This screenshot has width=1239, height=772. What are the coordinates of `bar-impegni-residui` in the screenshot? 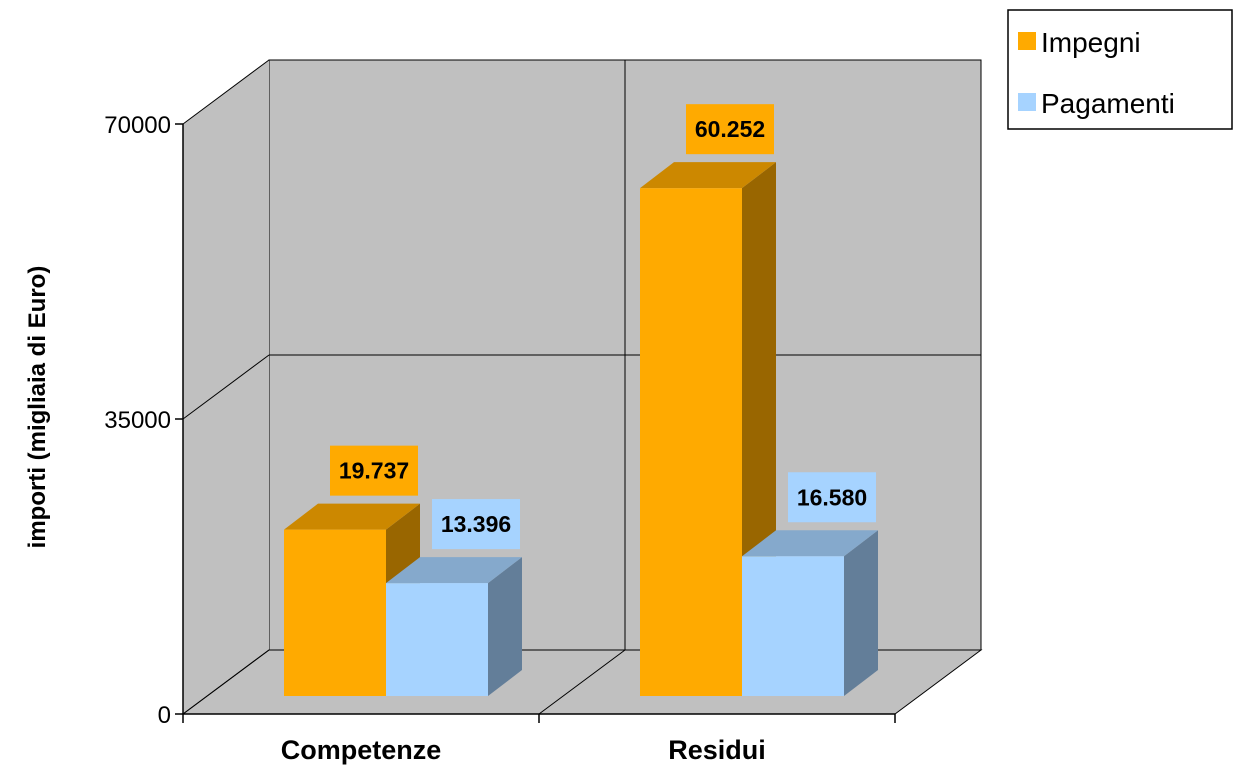 It's located at (691, 442).